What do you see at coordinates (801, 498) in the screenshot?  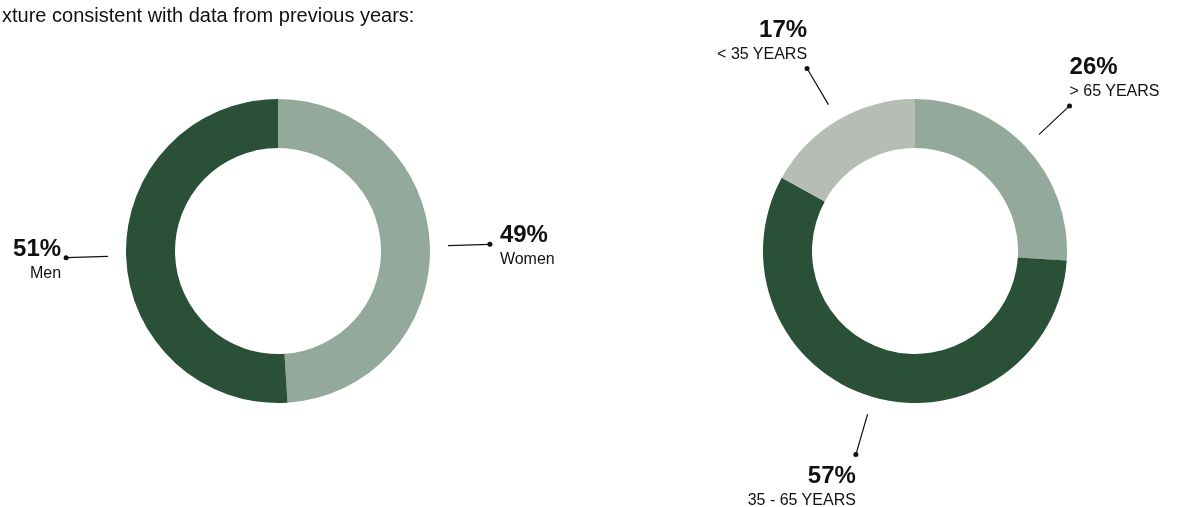 I see `slice-label: 35 - 65 YEARS` at bounding box center [801, 498].